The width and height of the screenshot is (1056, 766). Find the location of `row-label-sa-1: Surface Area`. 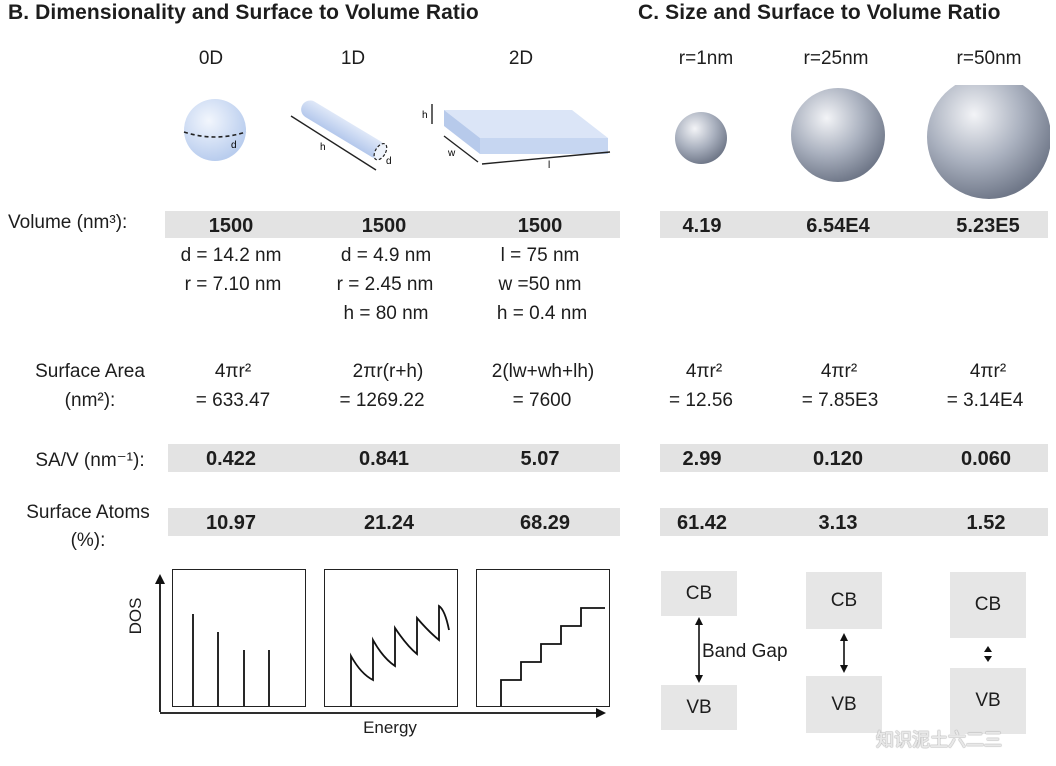

row-label-sa-1: Surface Area is located at coordinates (90, 371).